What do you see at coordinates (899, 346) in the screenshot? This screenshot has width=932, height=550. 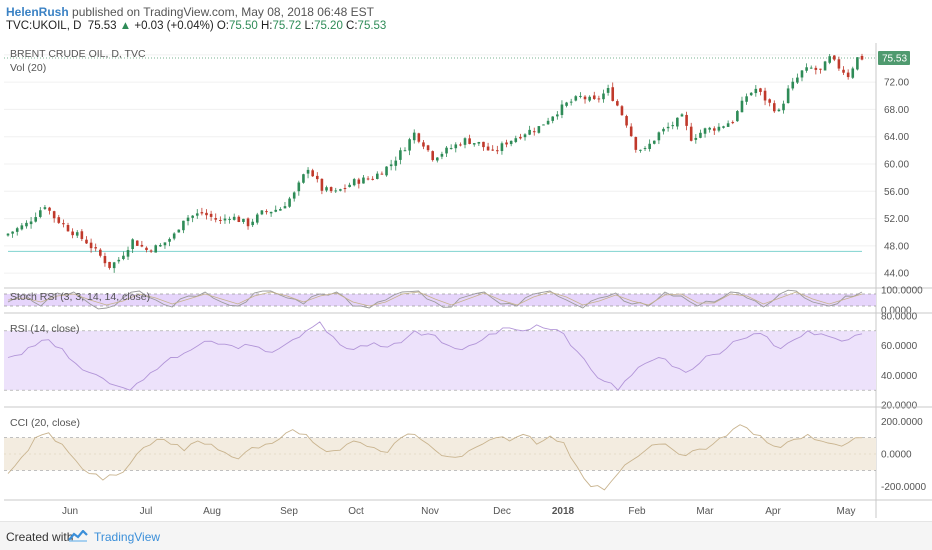 I see `rsi-tick-label: 60.0000` at bounding box center [899, 346].